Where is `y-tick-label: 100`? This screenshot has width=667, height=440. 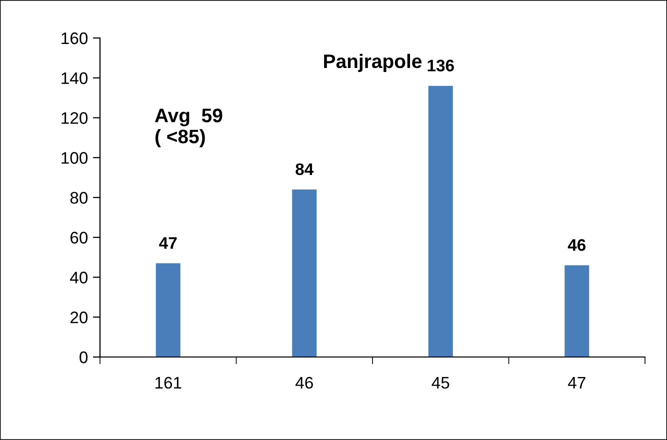 y-tick-label: 100 is located at coordinates (75, 158).